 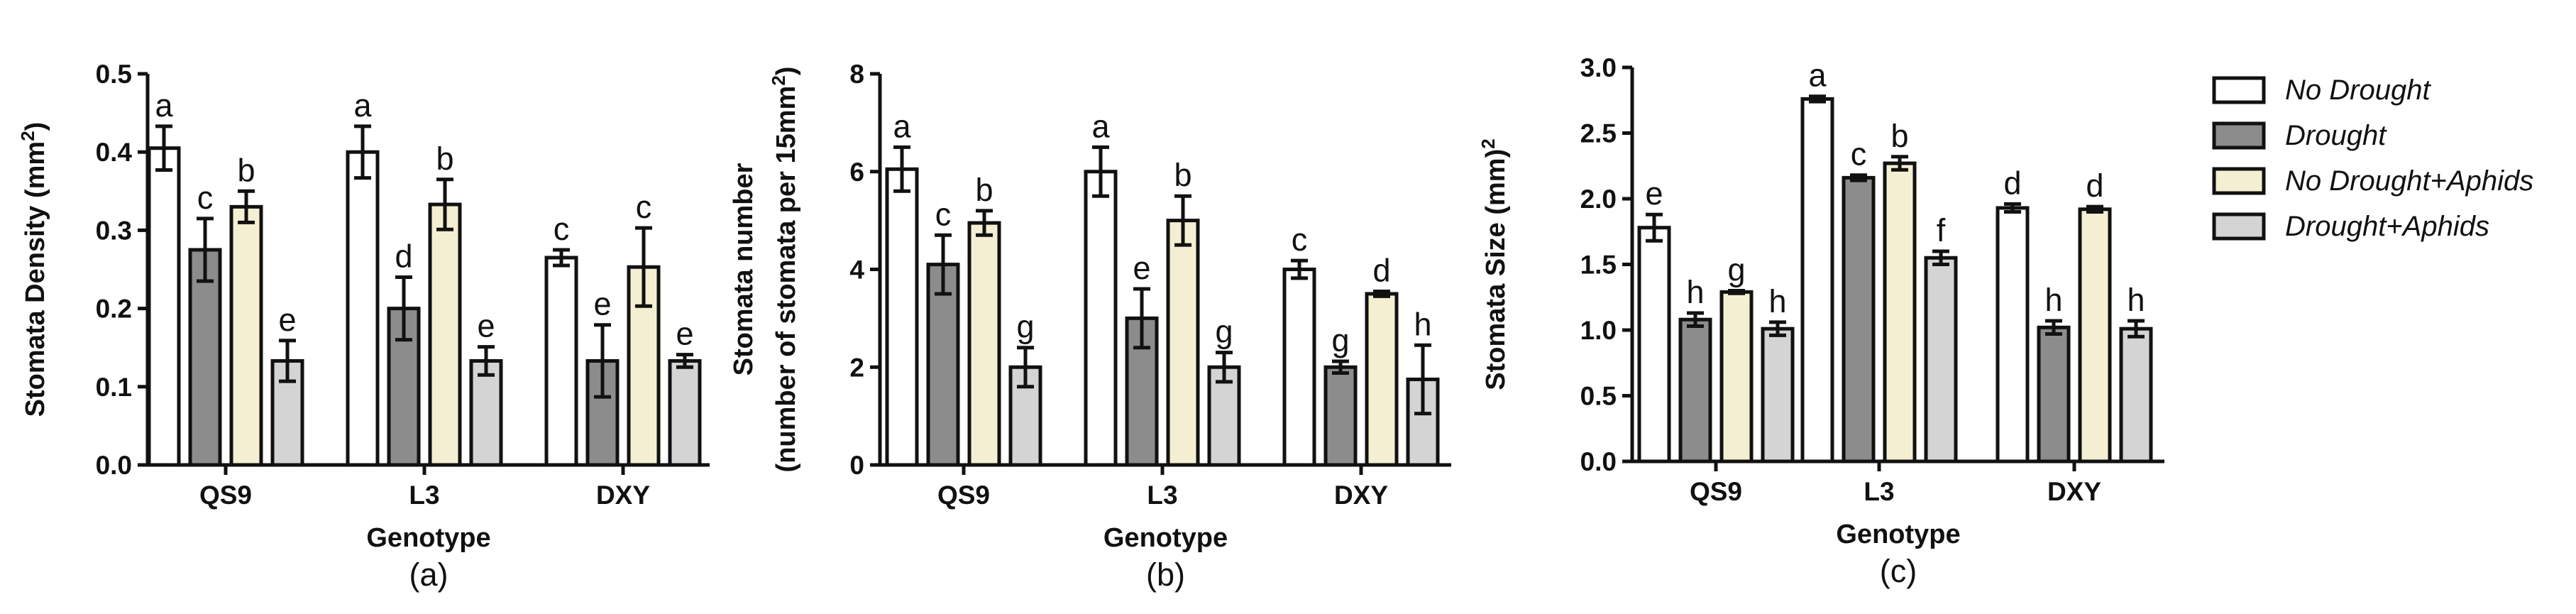 I want to click on y-tick-label: 2, so click(x=856, y=367).